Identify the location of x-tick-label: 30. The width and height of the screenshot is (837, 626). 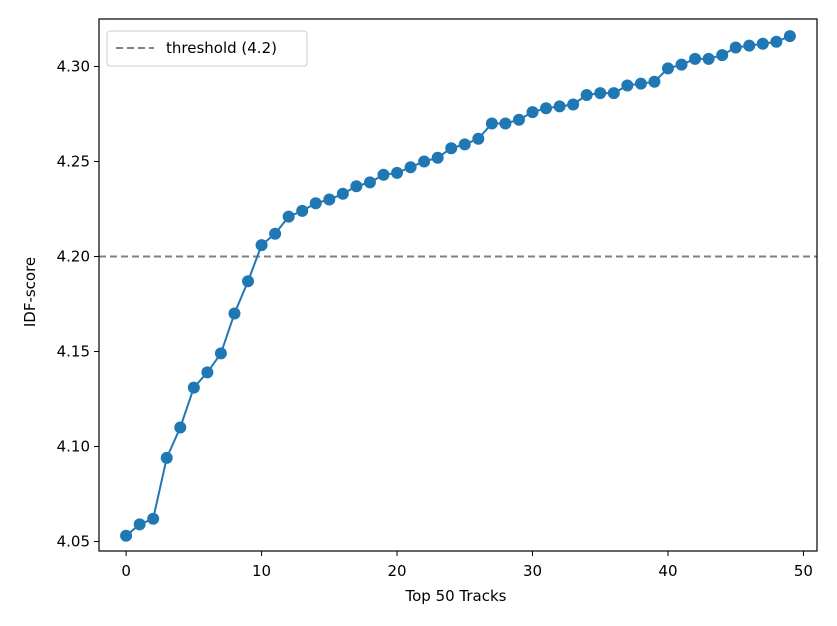
(532, 571).